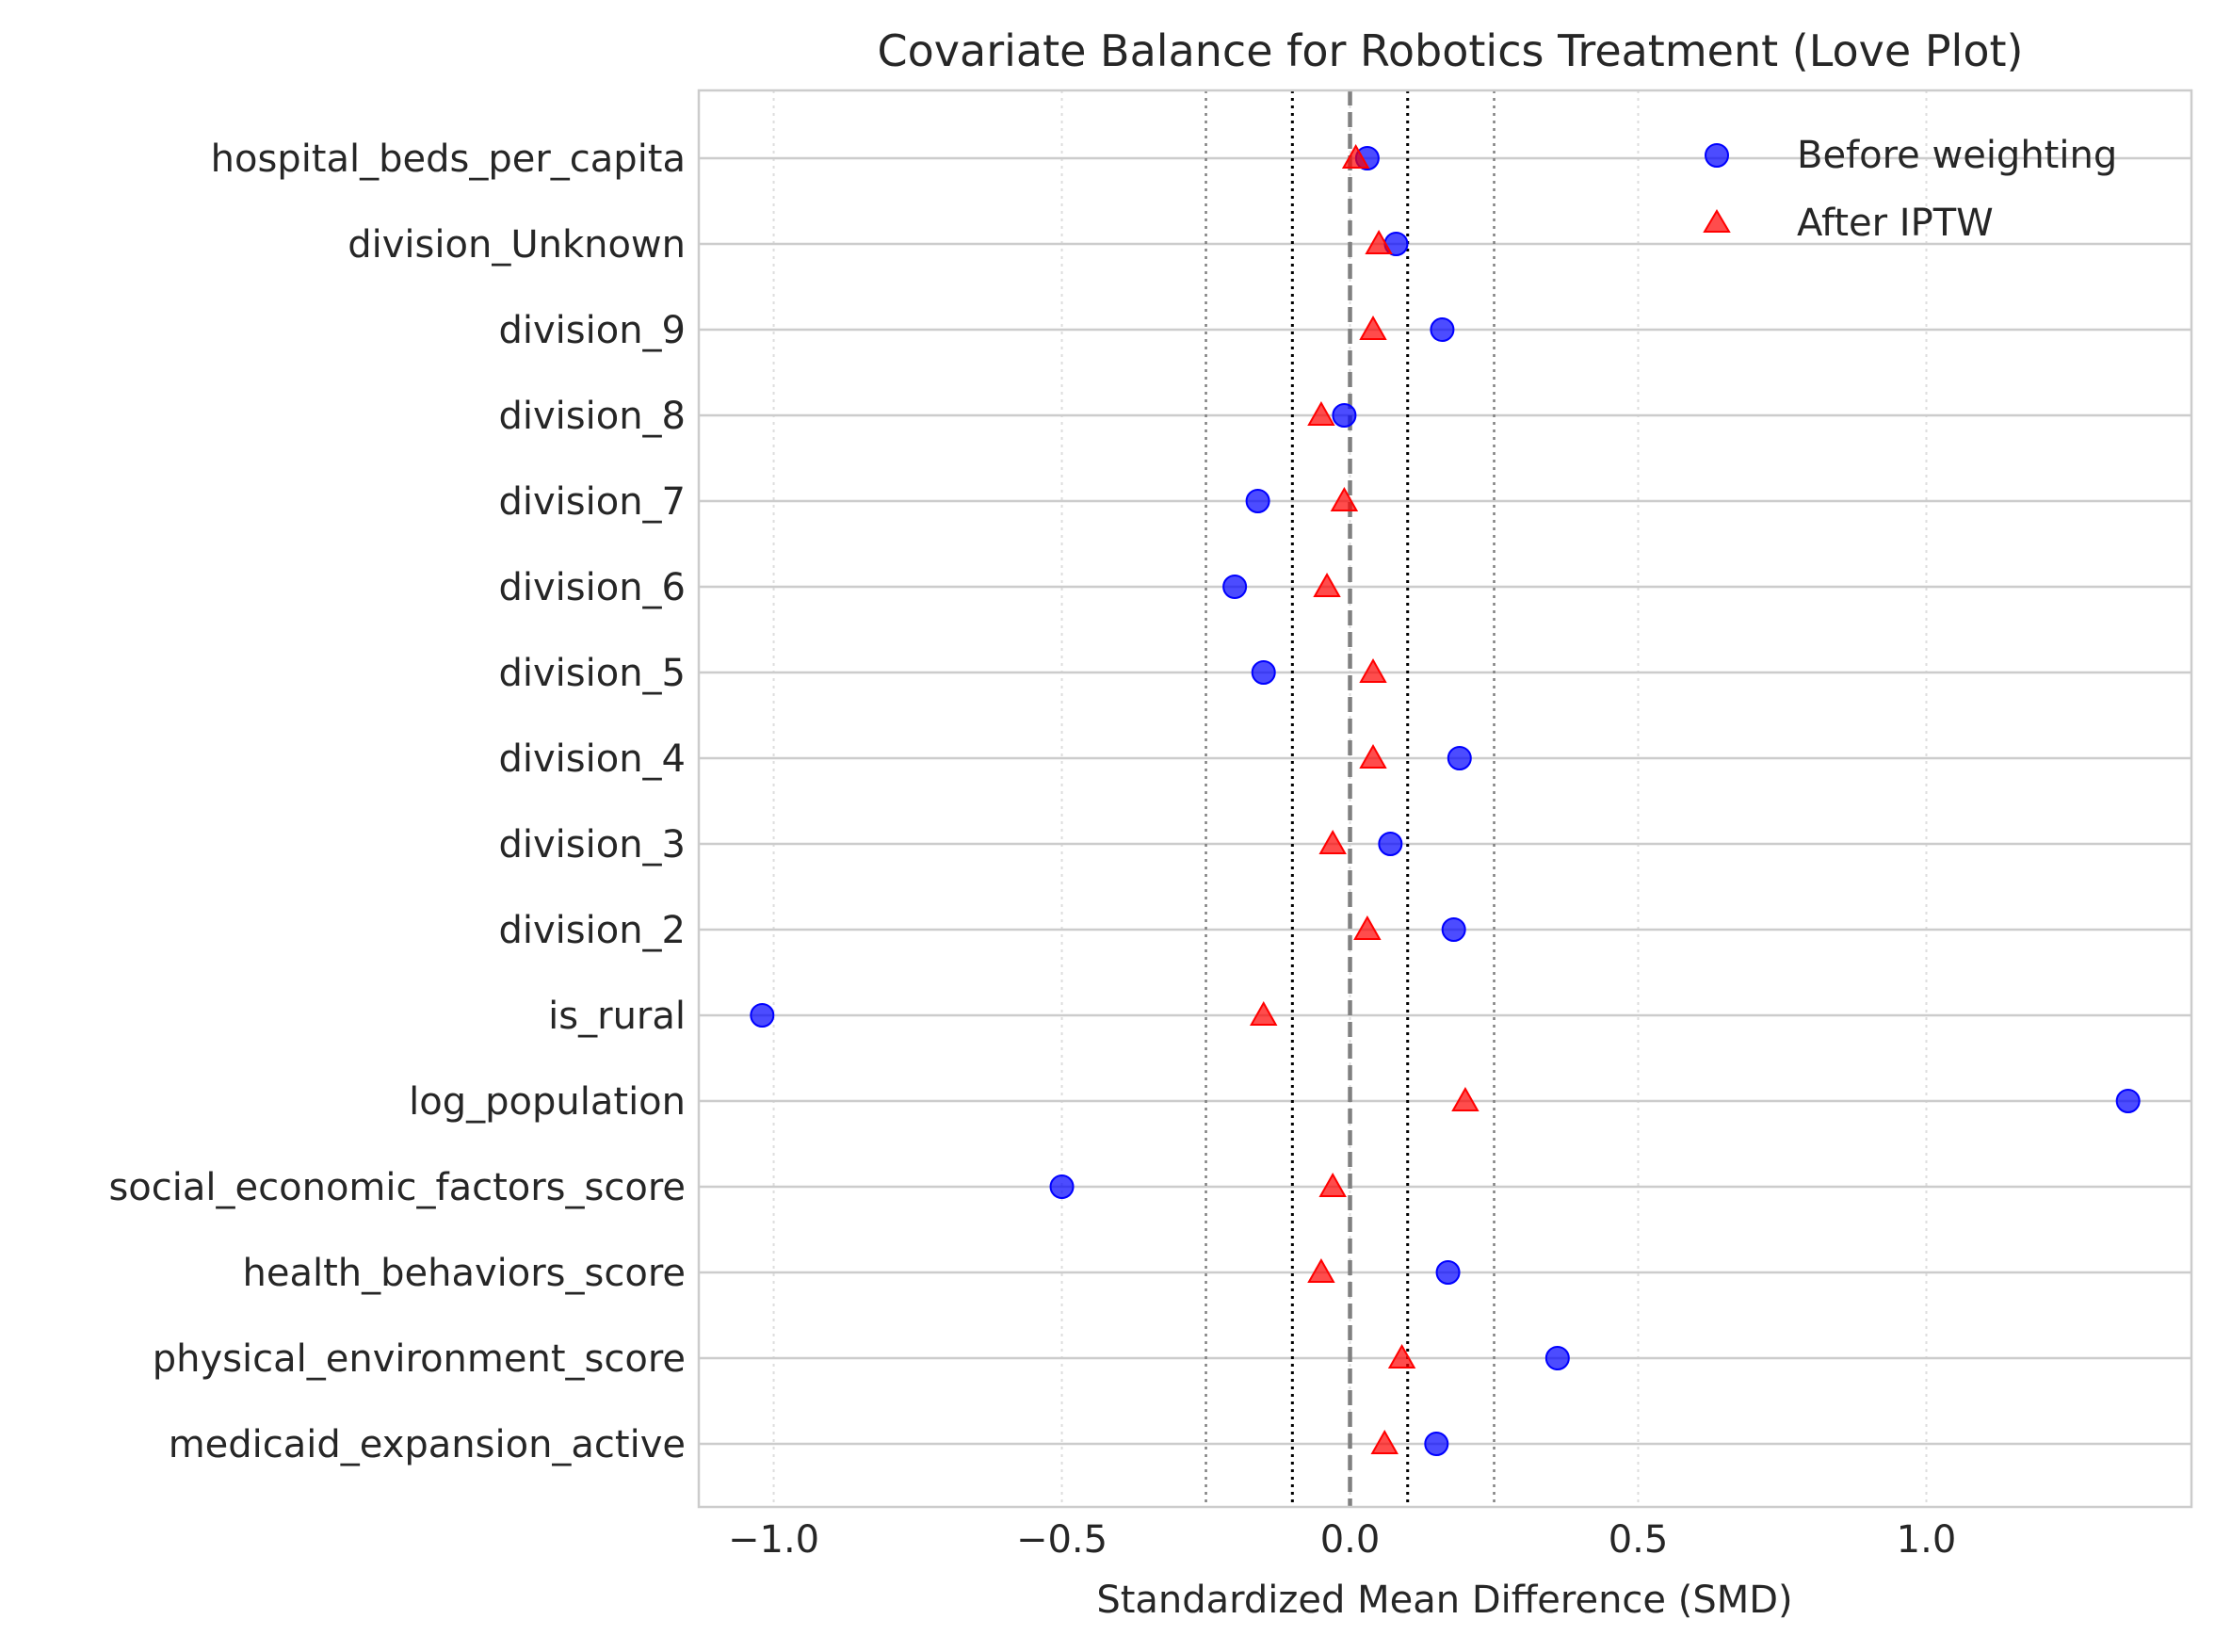 The image size is (2215, 1652). What do you see at coordinates (1717, 221) in the screenshot?
I see `legend-after-marker` at bounding box center [1717, 221].